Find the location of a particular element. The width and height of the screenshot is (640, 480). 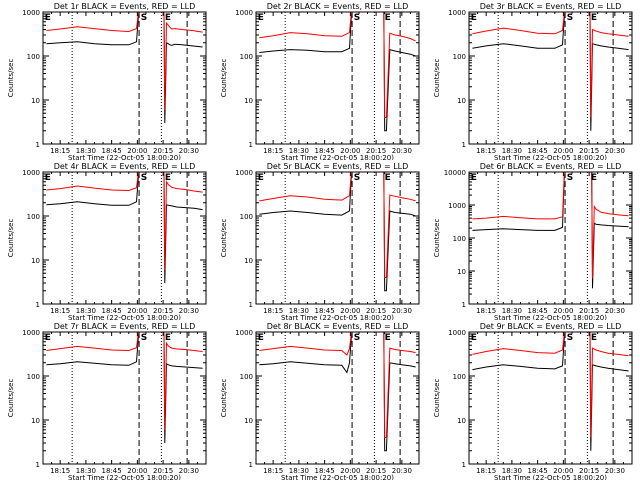

chart-title: Det 6r BLACK = Events, RED = LLD is located at coordinates (551, 166).